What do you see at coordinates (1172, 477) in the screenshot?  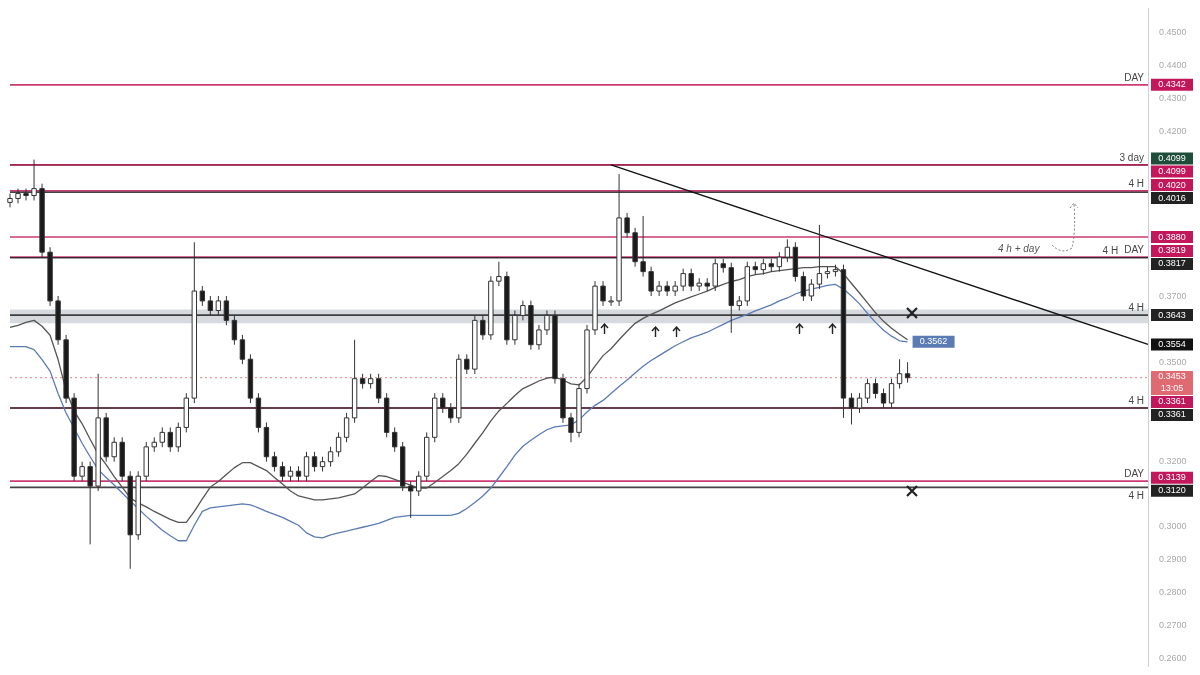 I see `ref-line-label: 0.3139` at bounding box center [1172, 477].